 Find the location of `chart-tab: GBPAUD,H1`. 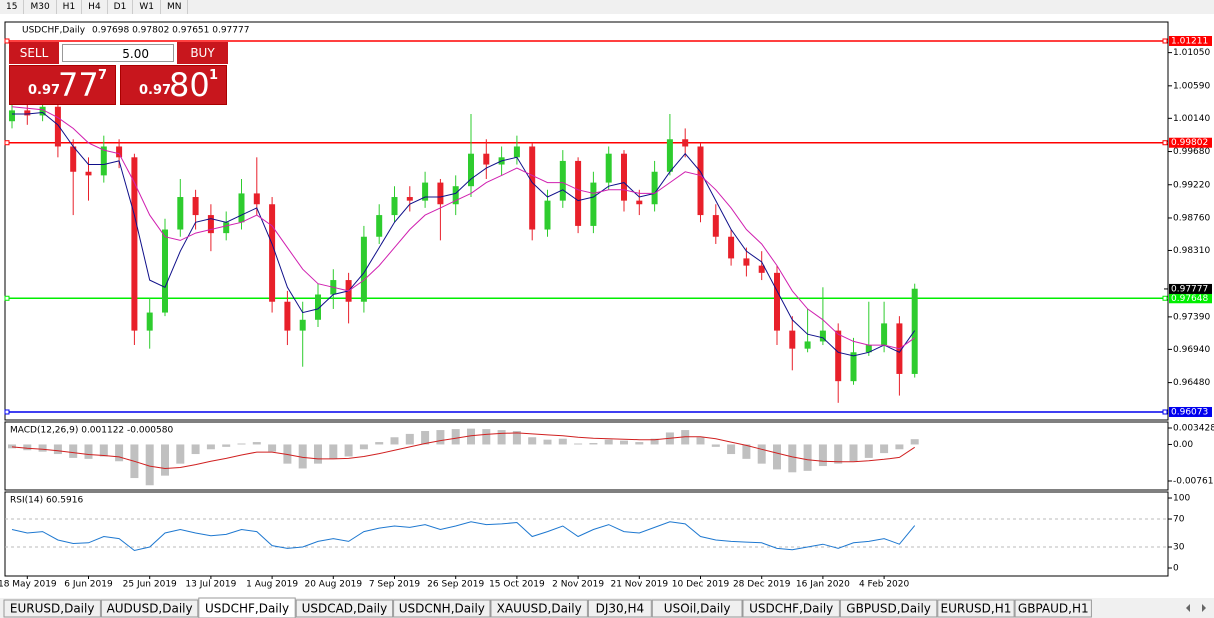

chart-tab: GBPAUD,H1 is located at coordinates (1053, 608).